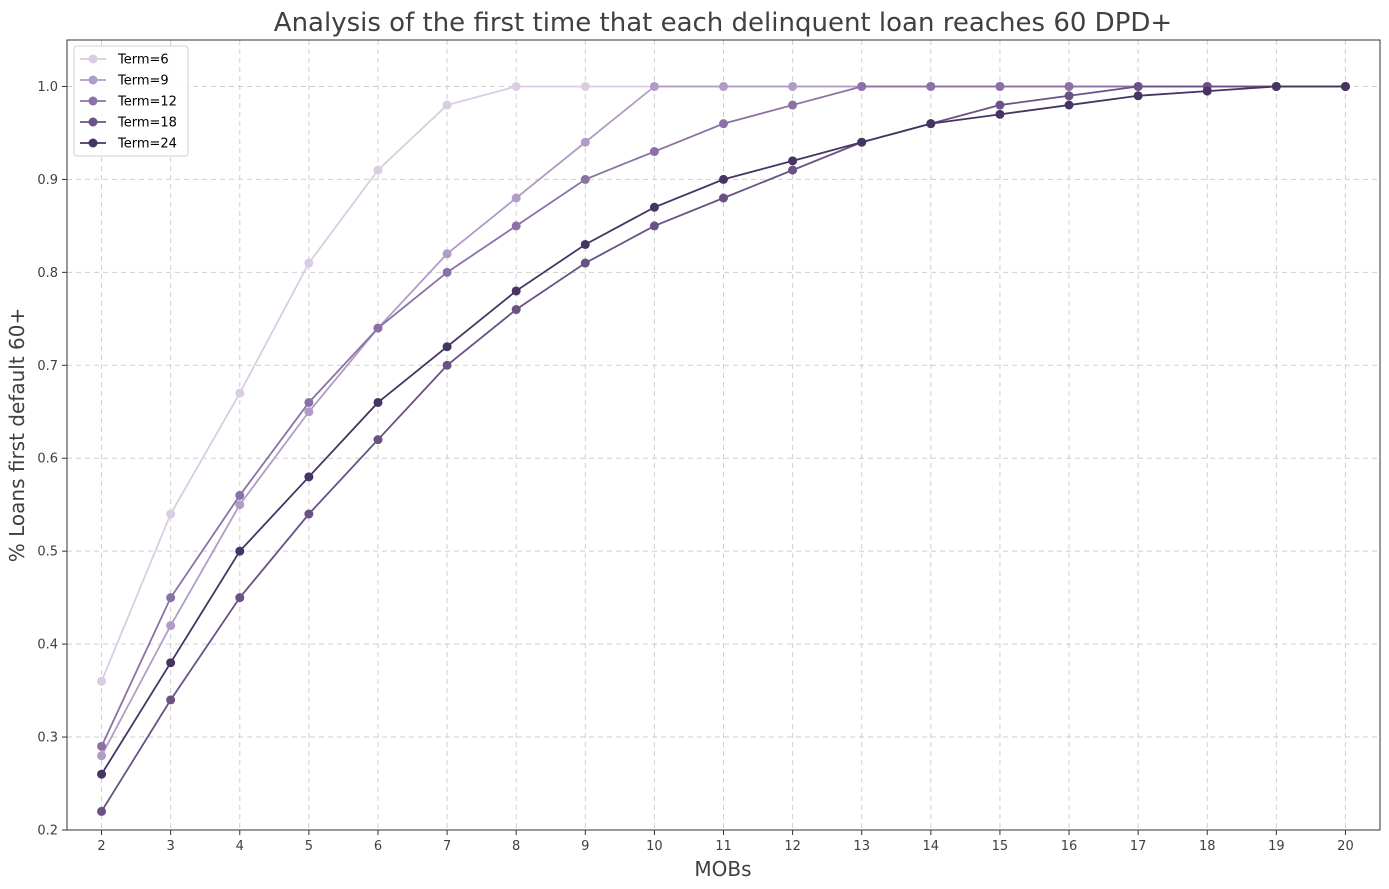 The image size is (1389, 889). Describe the element at coordinates (47, 273) in the screenshot. I see `y-tick-label: 0.8` at that location.